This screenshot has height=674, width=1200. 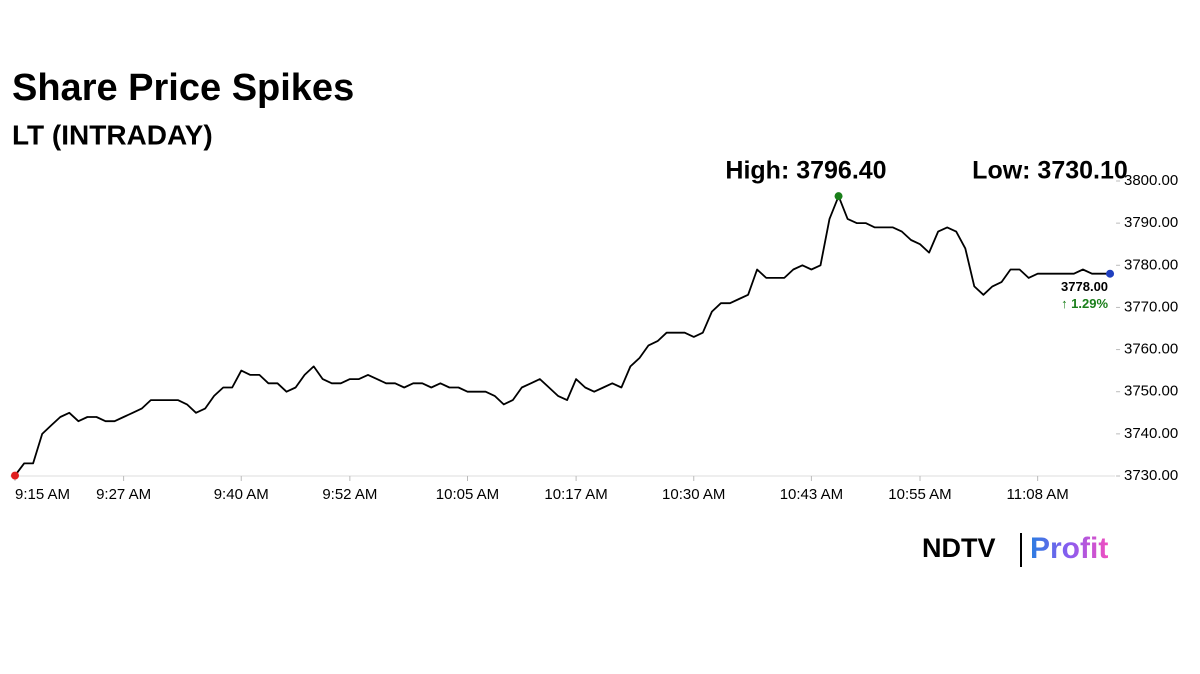 What do you see at coordinates (42, 494) in the screenshot?
I see `x-tick-label: 9:15 AM` at bounding box center [42, 494].